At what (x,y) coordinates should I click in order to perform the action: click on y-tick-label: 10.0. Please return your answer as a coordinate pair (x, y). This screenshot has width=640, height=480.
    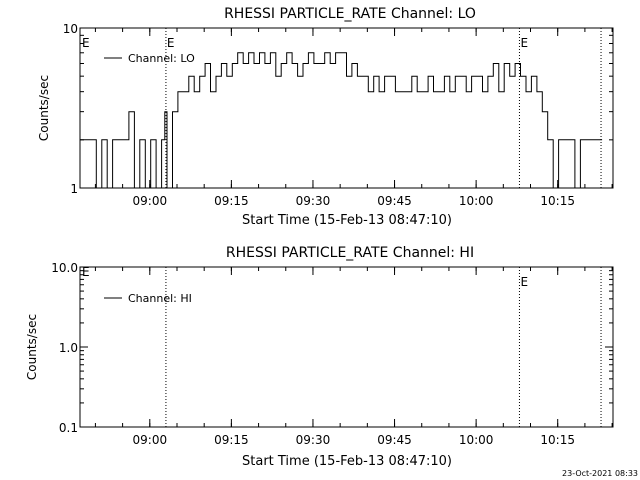
    Looking at the image, I should click on (64, 268).